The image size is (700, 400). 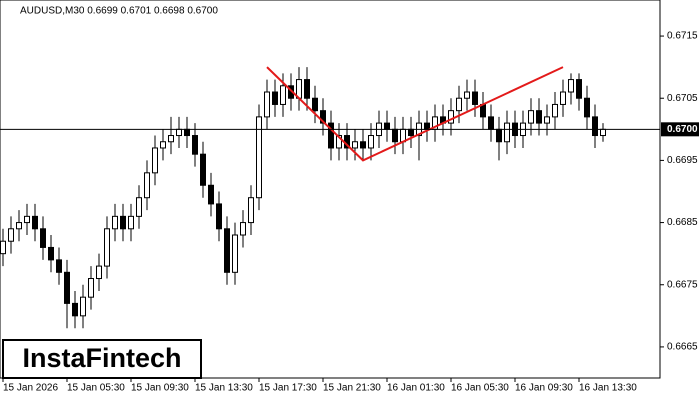 What do you see at coordinates (30, 388) in the screenshot?
I see `x-tick-label: 15 Jan 2026` at bounding box center [30, 388].